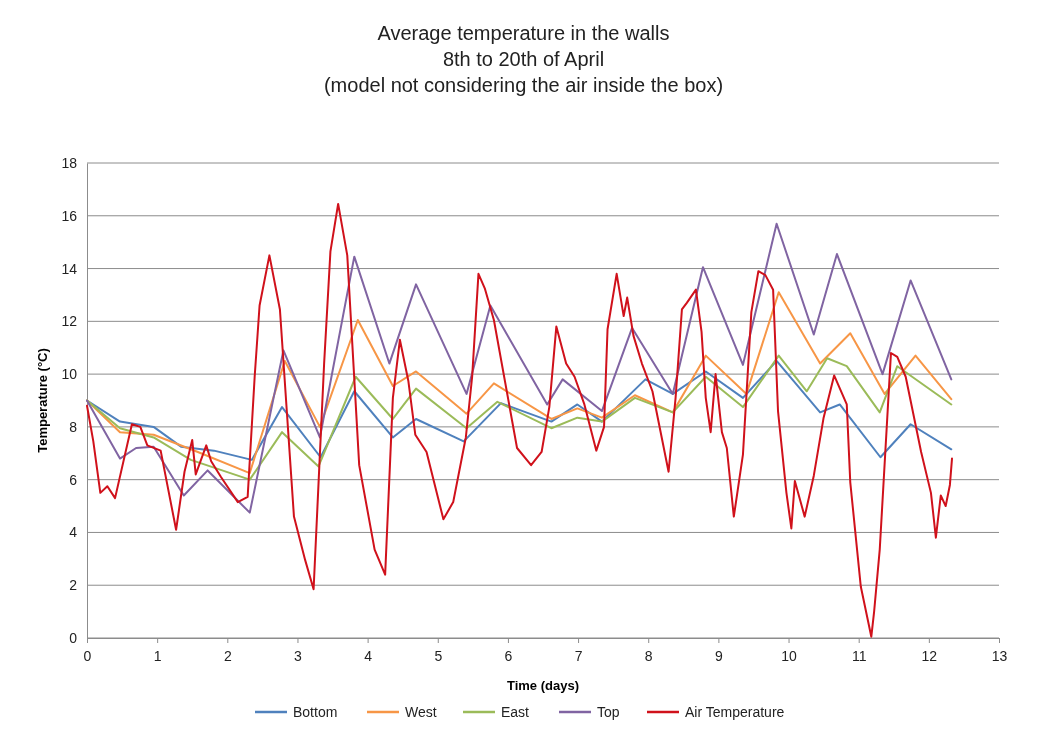  I want to click on chart-title: Average temperature in the walls 8th to 20th of April (model not considering the air inside the box), so click(523, 59).